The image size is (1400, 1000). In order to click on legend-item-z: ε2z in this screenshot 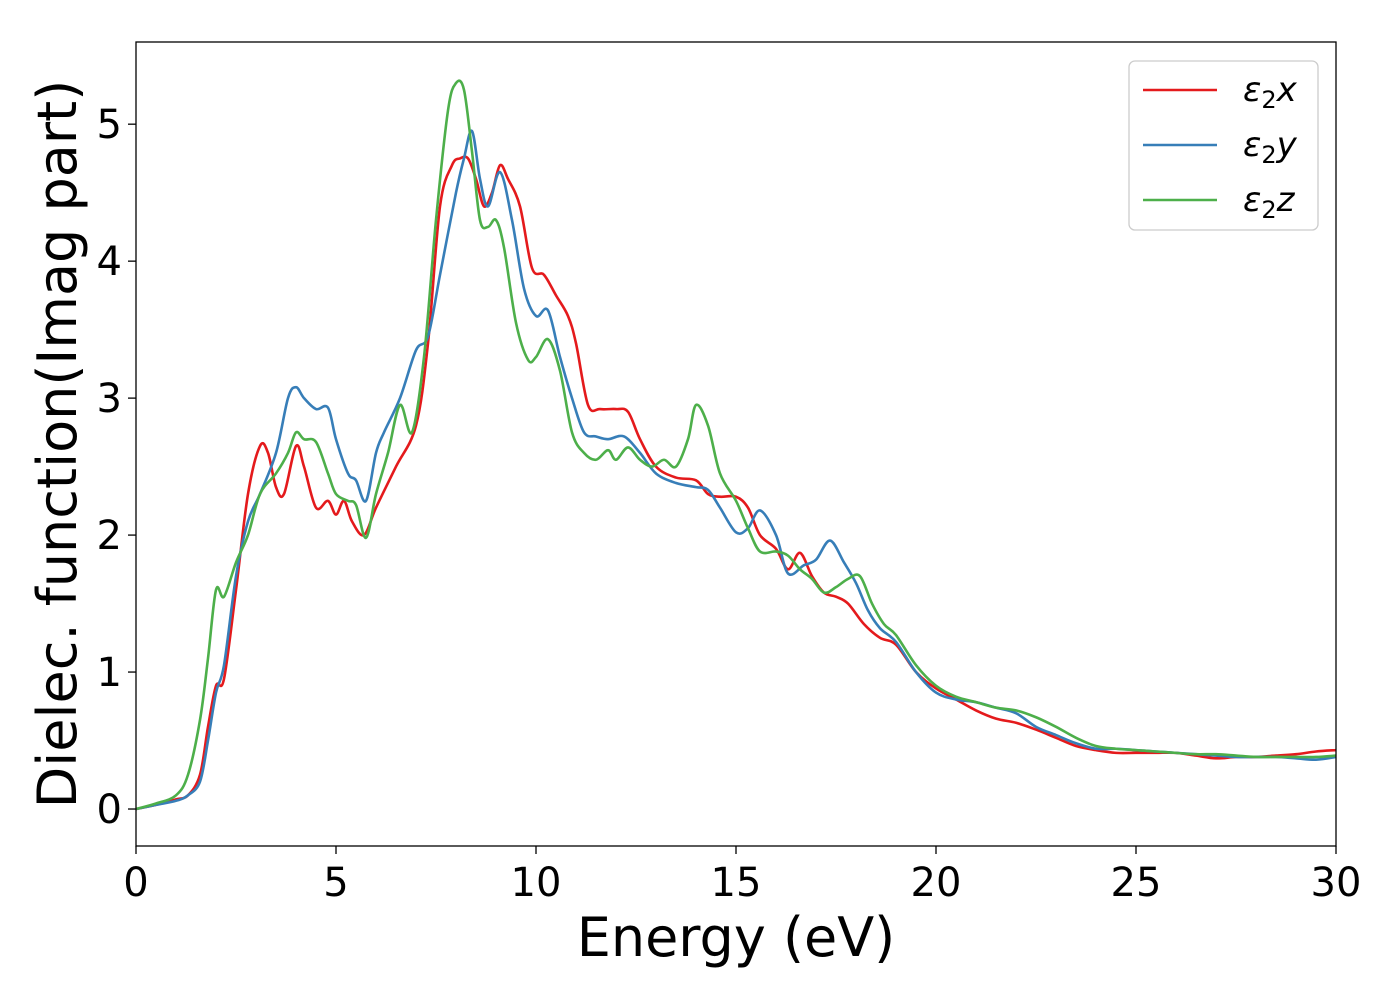, I will do `click(1219, 202)`.